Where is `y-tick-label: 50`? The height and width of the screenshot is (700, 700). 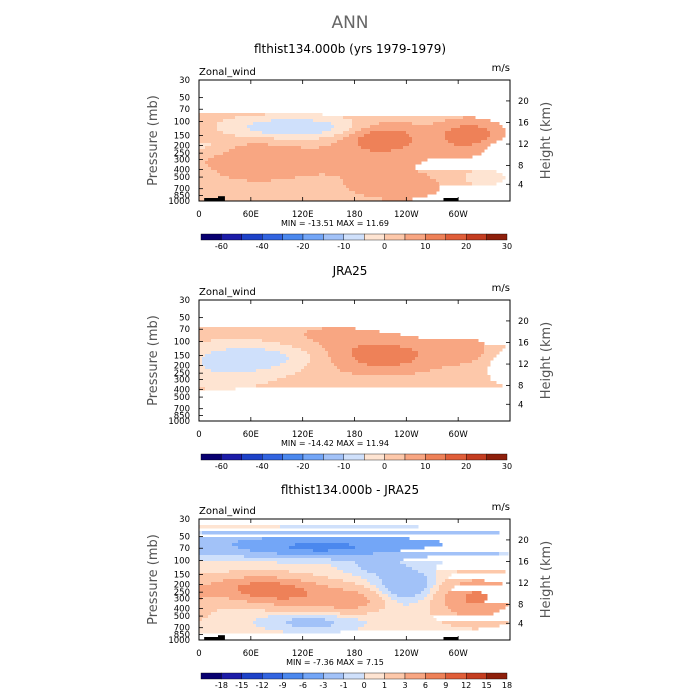 y-tick-label: 50 is located at coordinates (184, 319).